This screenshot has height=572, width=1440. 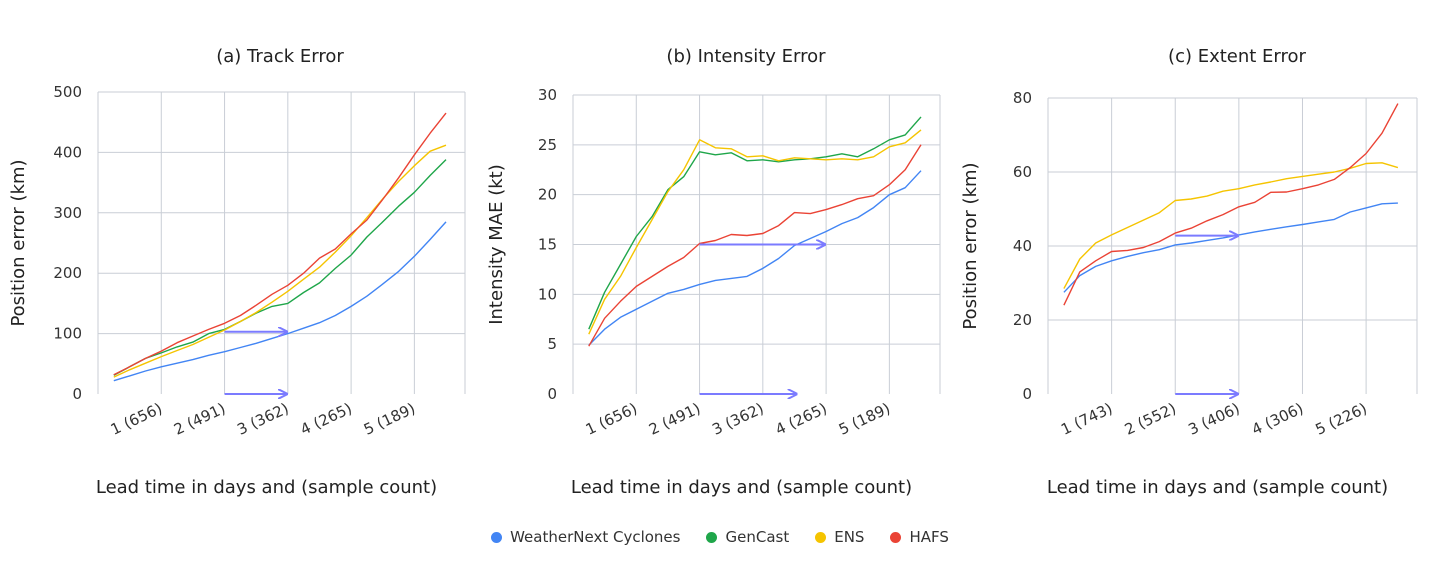 What do you see at coordinates (67, 273) in the screenshot?
I see `y-tick-label: 200` at bounding box center [67, 273].